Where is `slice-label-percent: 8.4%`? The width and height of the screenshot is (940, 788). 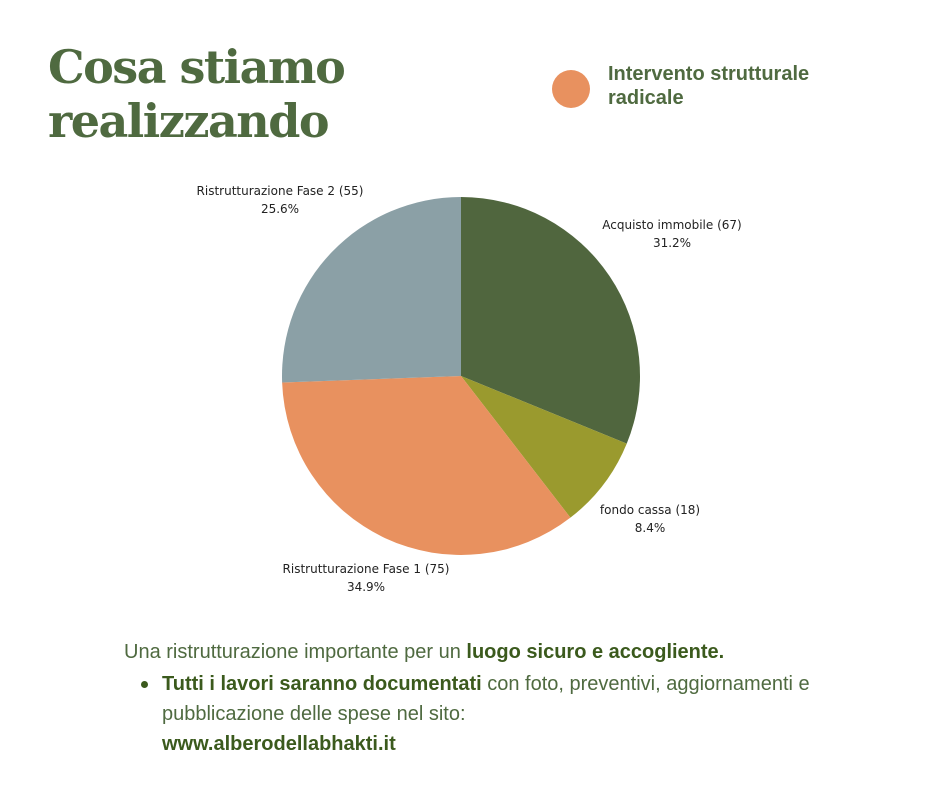
slice-label-percent: 8.4% is located at coordinates (650, 528).